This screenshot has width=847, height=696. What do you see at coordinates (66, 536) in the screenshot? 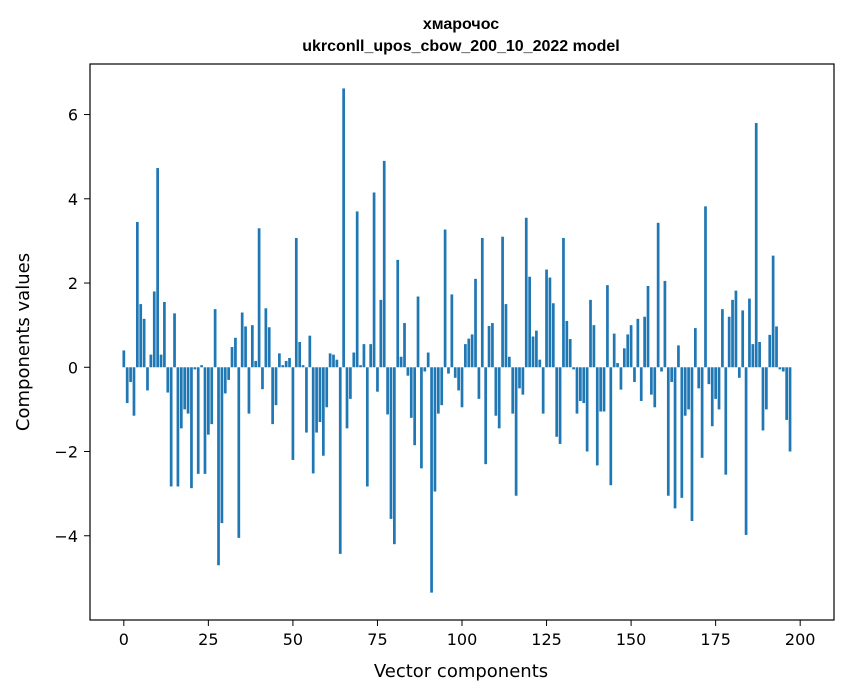
I see `y-tick-label: −4` at bounding box center [66, 536].